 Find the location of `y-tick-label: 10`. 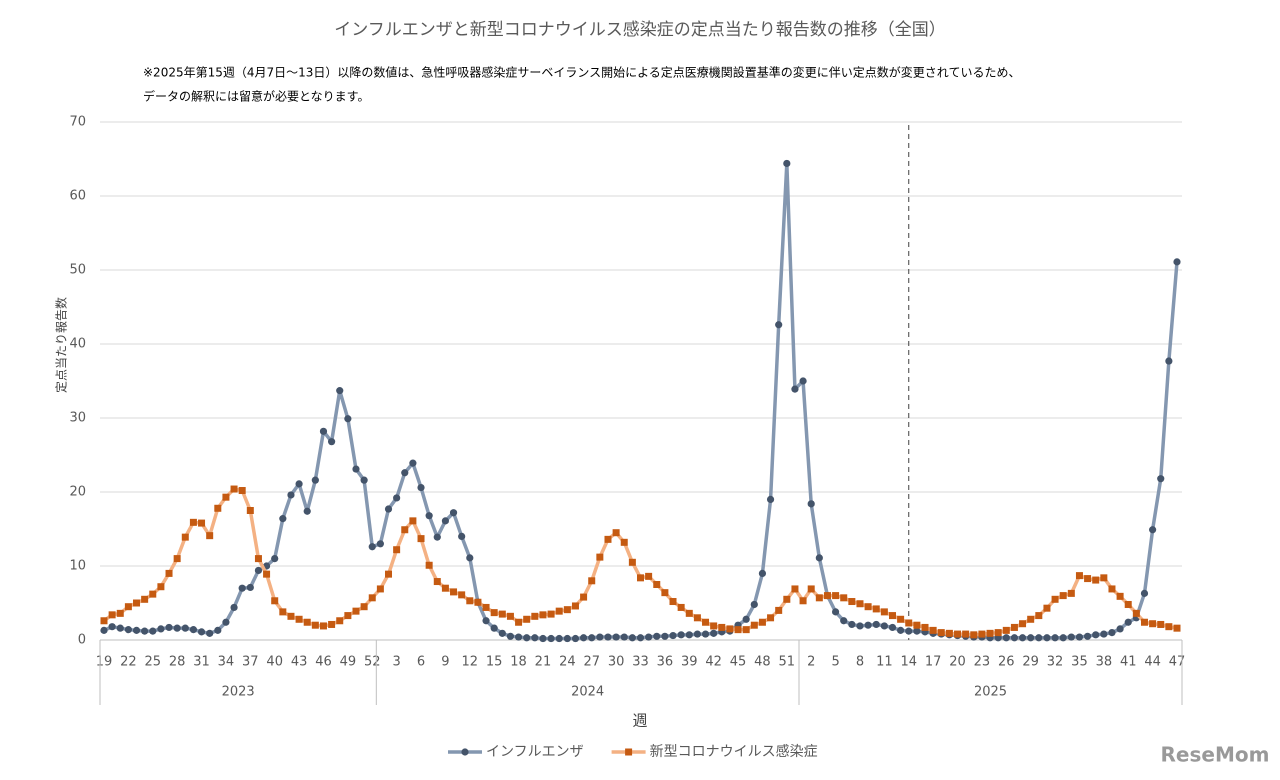

y-tick-label: 10 is located at coordinates (77, 566).